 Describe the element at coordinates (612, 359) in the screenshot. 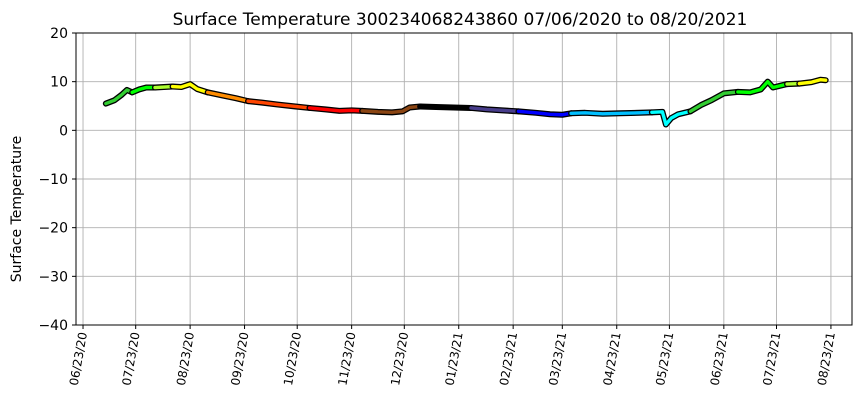

I see `x-tick-label: 04/23/21` at that location.